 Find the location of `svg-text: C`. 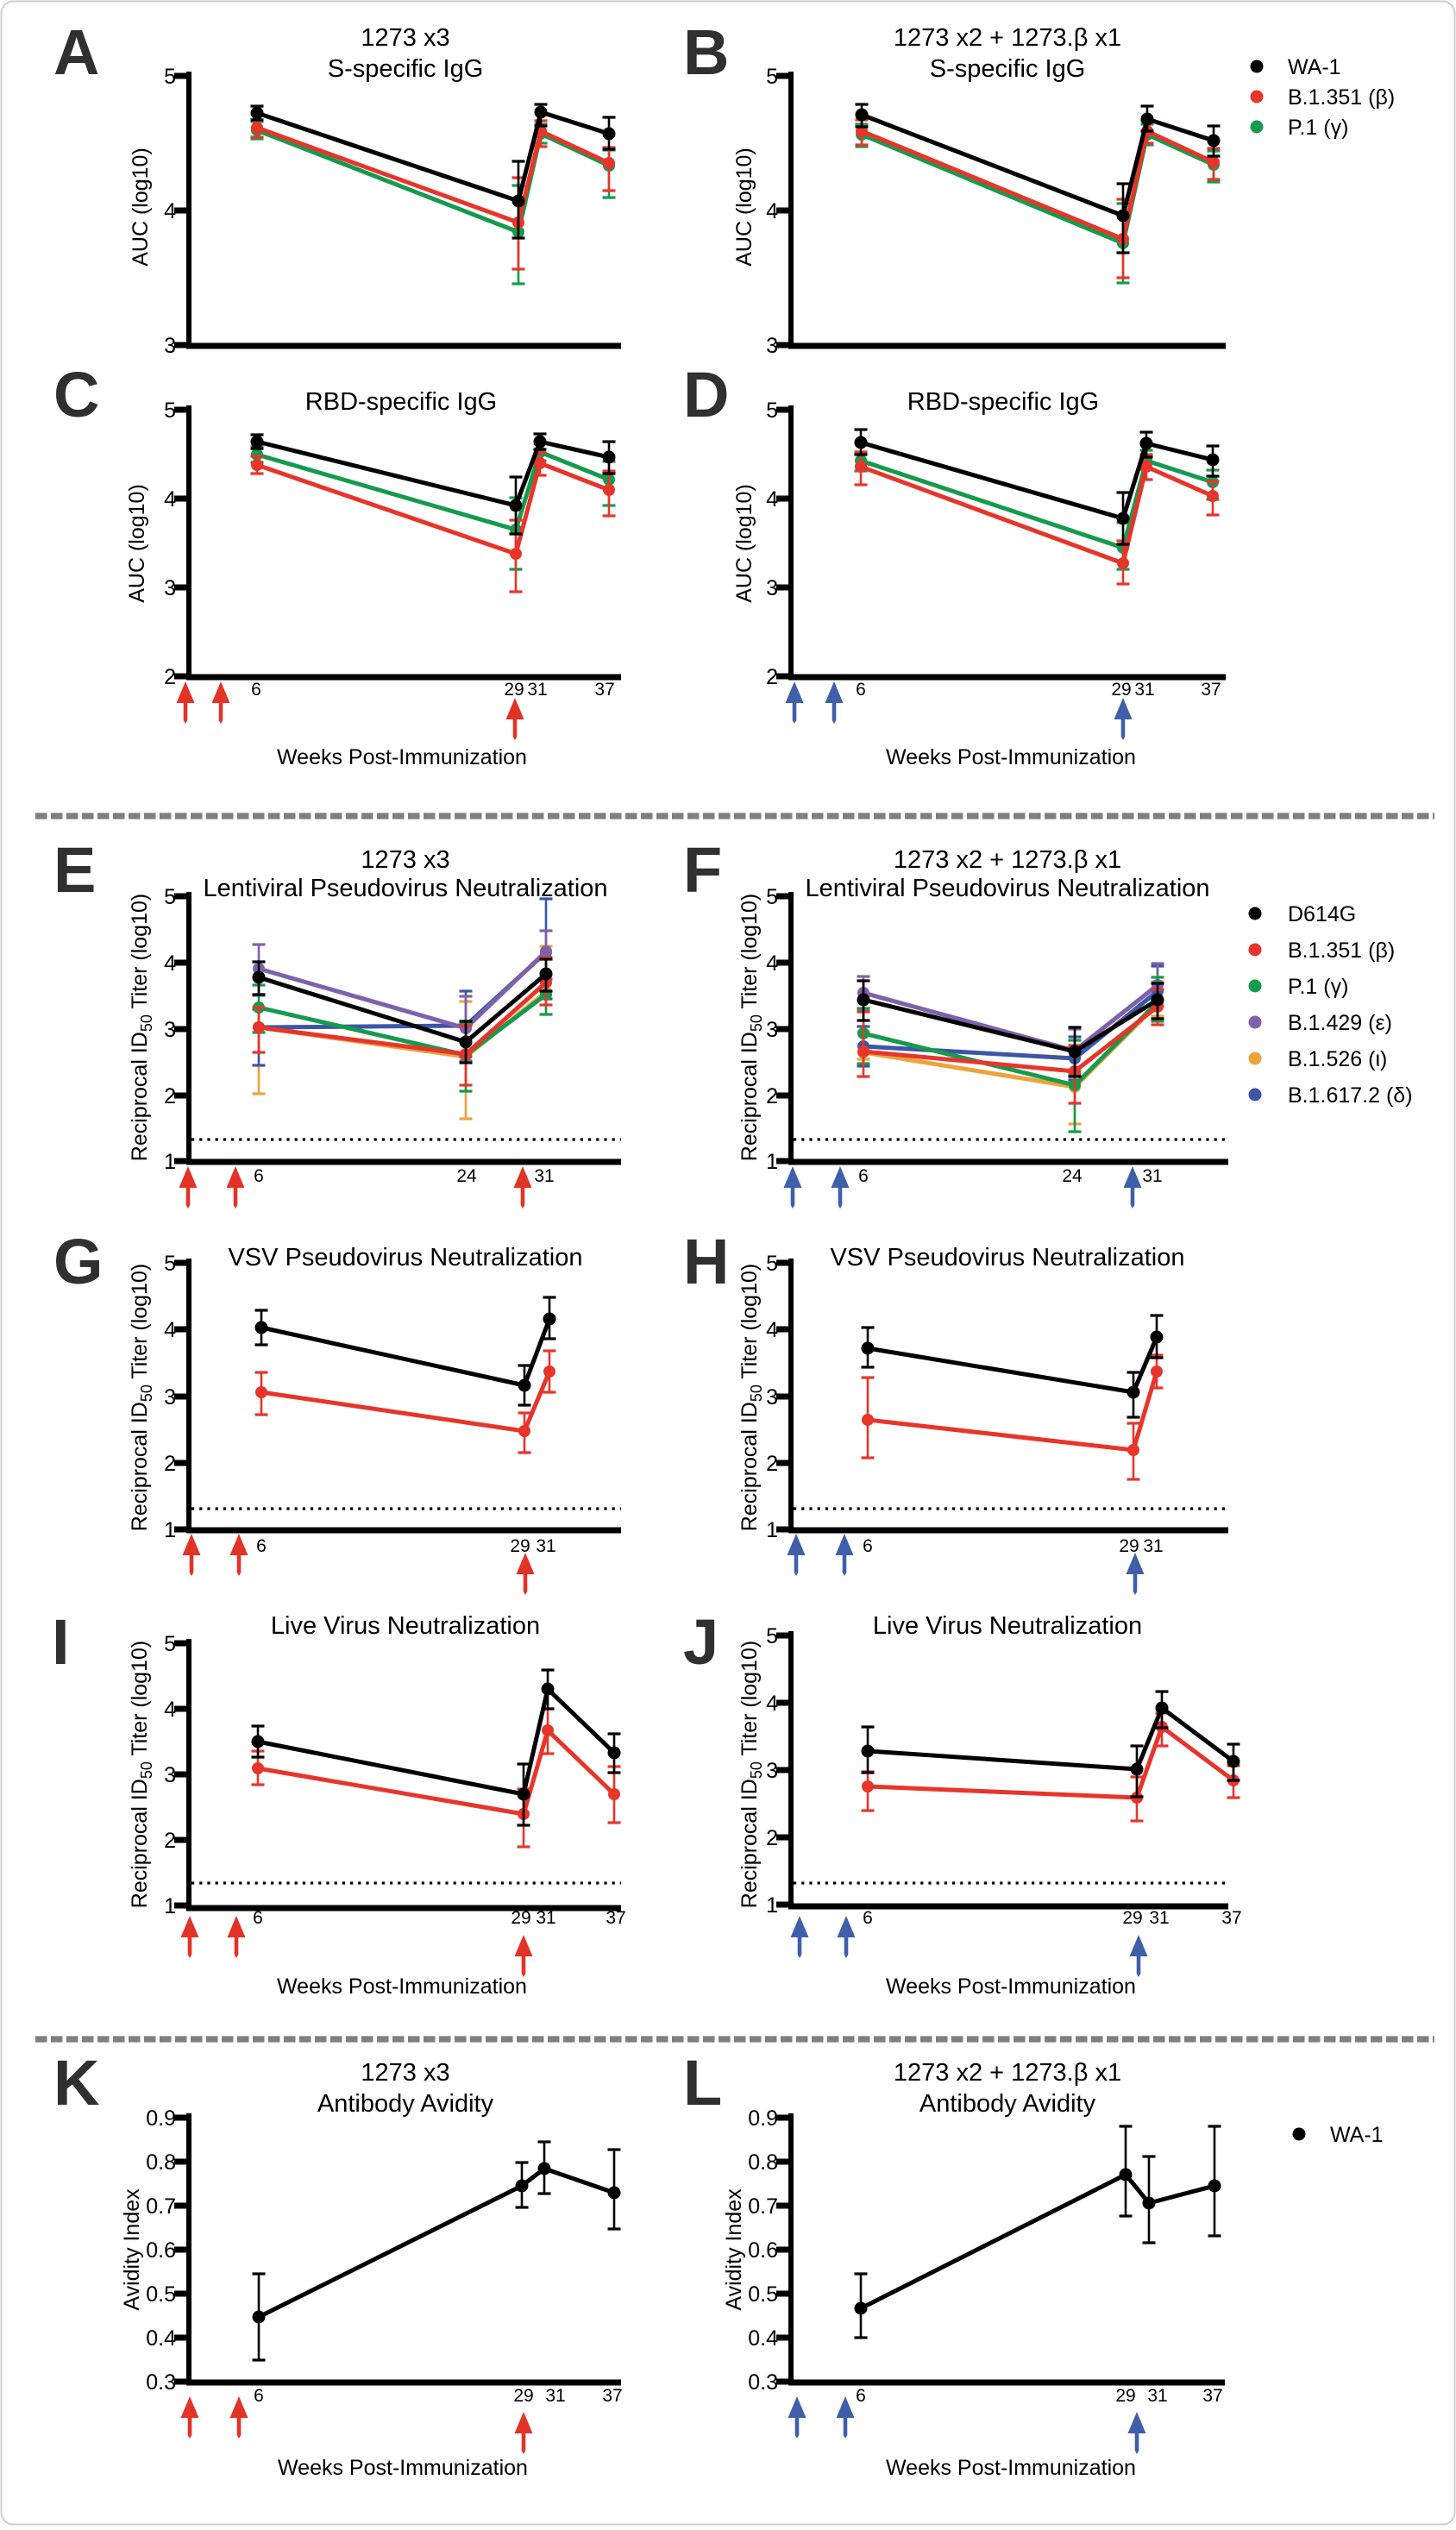

svg-text: C is located at coordinates (76, 394).